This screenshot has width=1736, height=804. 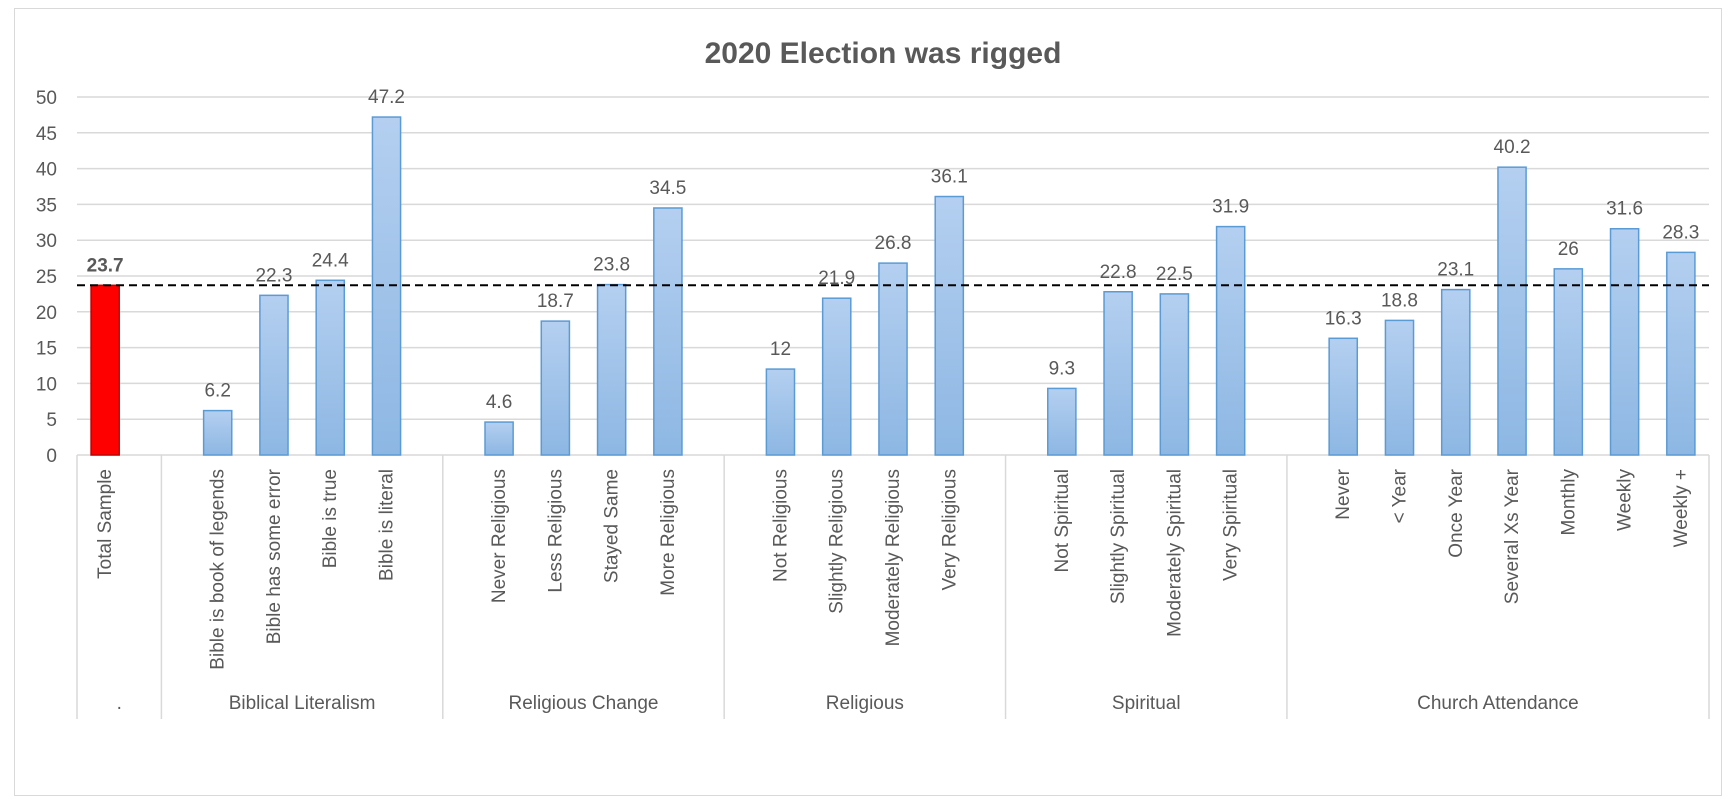 What do you see at coordinates (1456, 512) in the screenshot?
I see `category-label: Once Year` at bounding box center [1456, 512].